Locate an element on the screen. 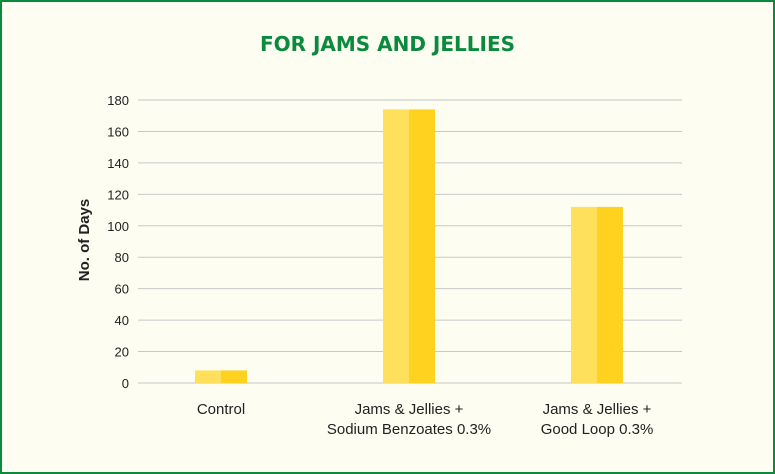 The width and height of the screenshot is (775, 474). x-tick-label: Control is located at coordinates (221, 409).